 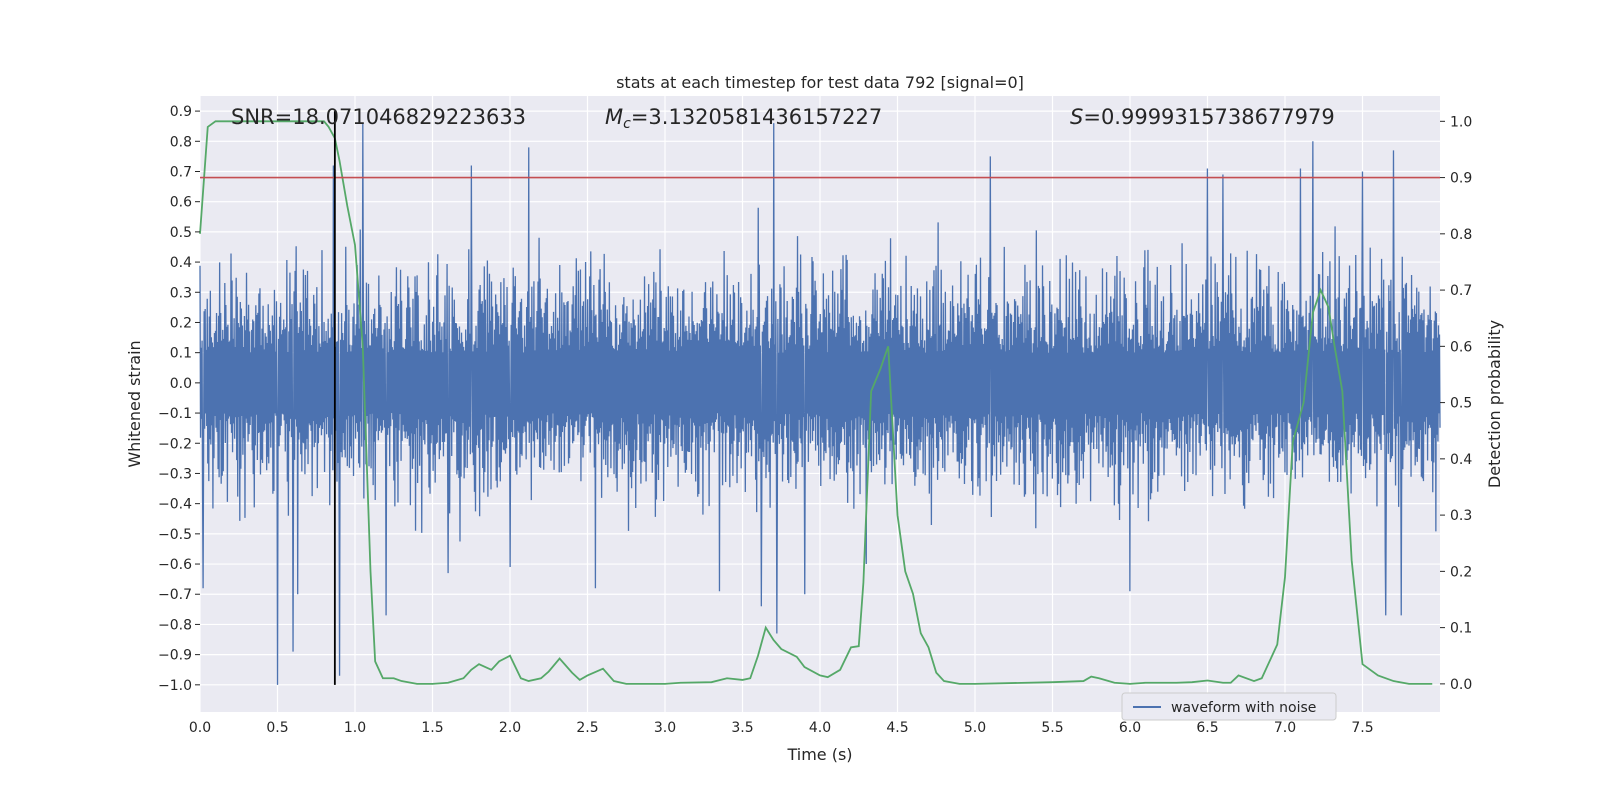 I want to click on y-tick-label-left: 0.3, so click(x=181, y=293).